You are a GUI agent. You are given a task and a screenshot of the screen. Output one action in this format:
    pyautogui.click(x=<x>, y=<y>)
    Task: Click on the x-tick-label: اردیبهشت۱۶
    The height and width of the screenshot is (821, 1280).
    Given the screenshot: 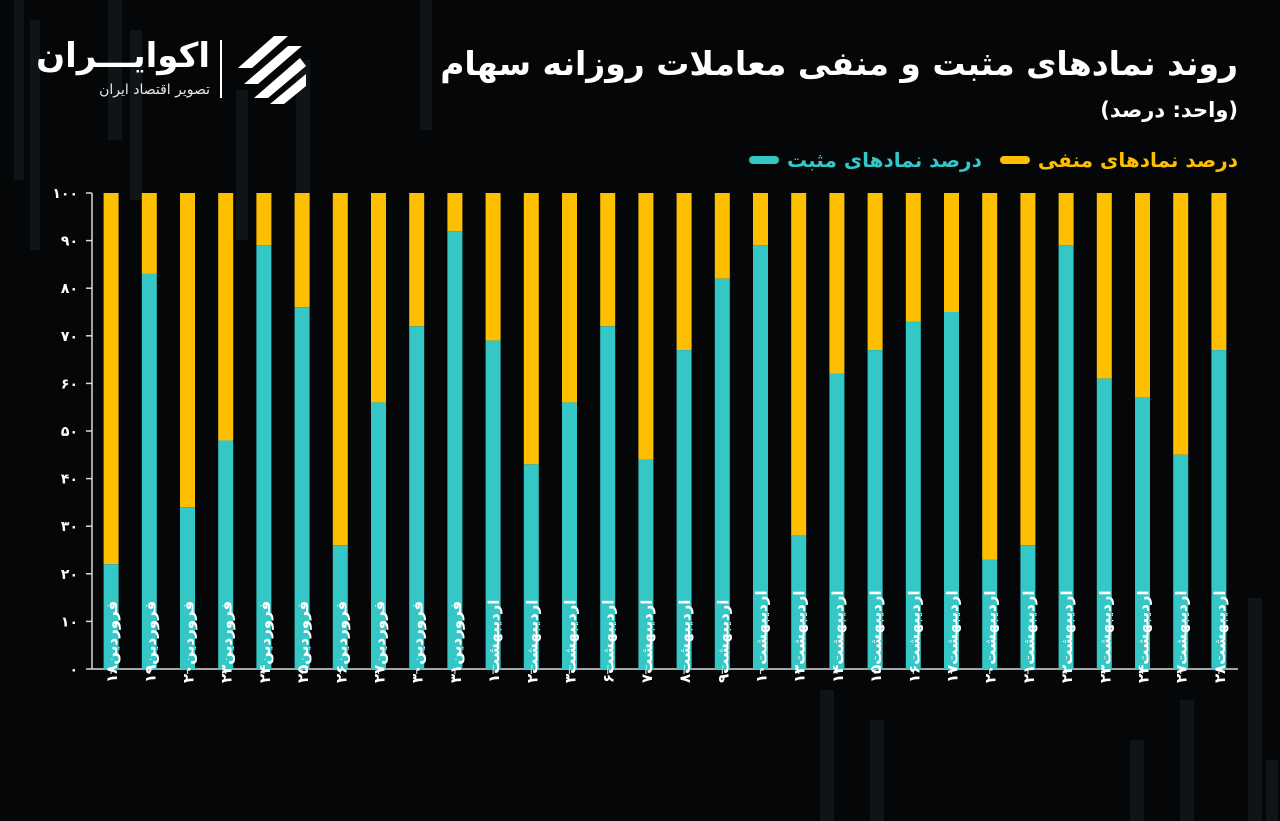 What is the action you would take?
    pyautogui.click(x=914, y=636)
    